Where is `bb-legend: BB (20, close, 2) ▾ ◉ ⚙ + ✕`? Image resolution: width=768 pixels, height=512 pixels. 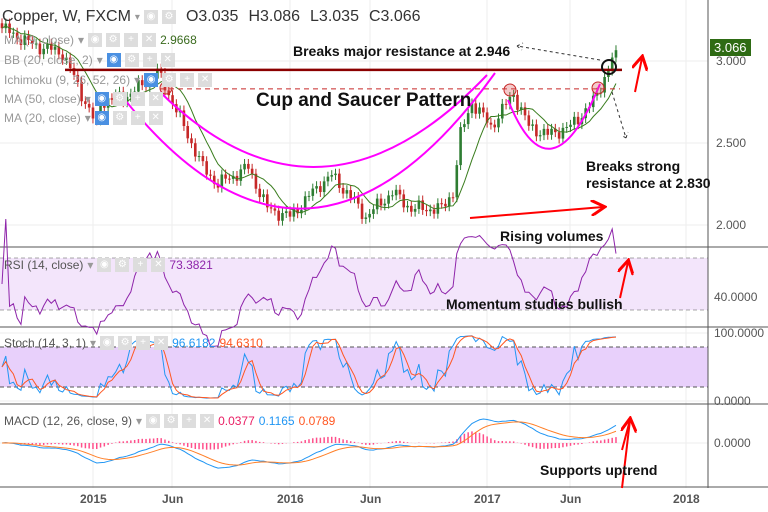
bb-legend: BB (20, close, 2) ▾ ◉ ⚙ + ✕ is located at coordinates (89, 60).